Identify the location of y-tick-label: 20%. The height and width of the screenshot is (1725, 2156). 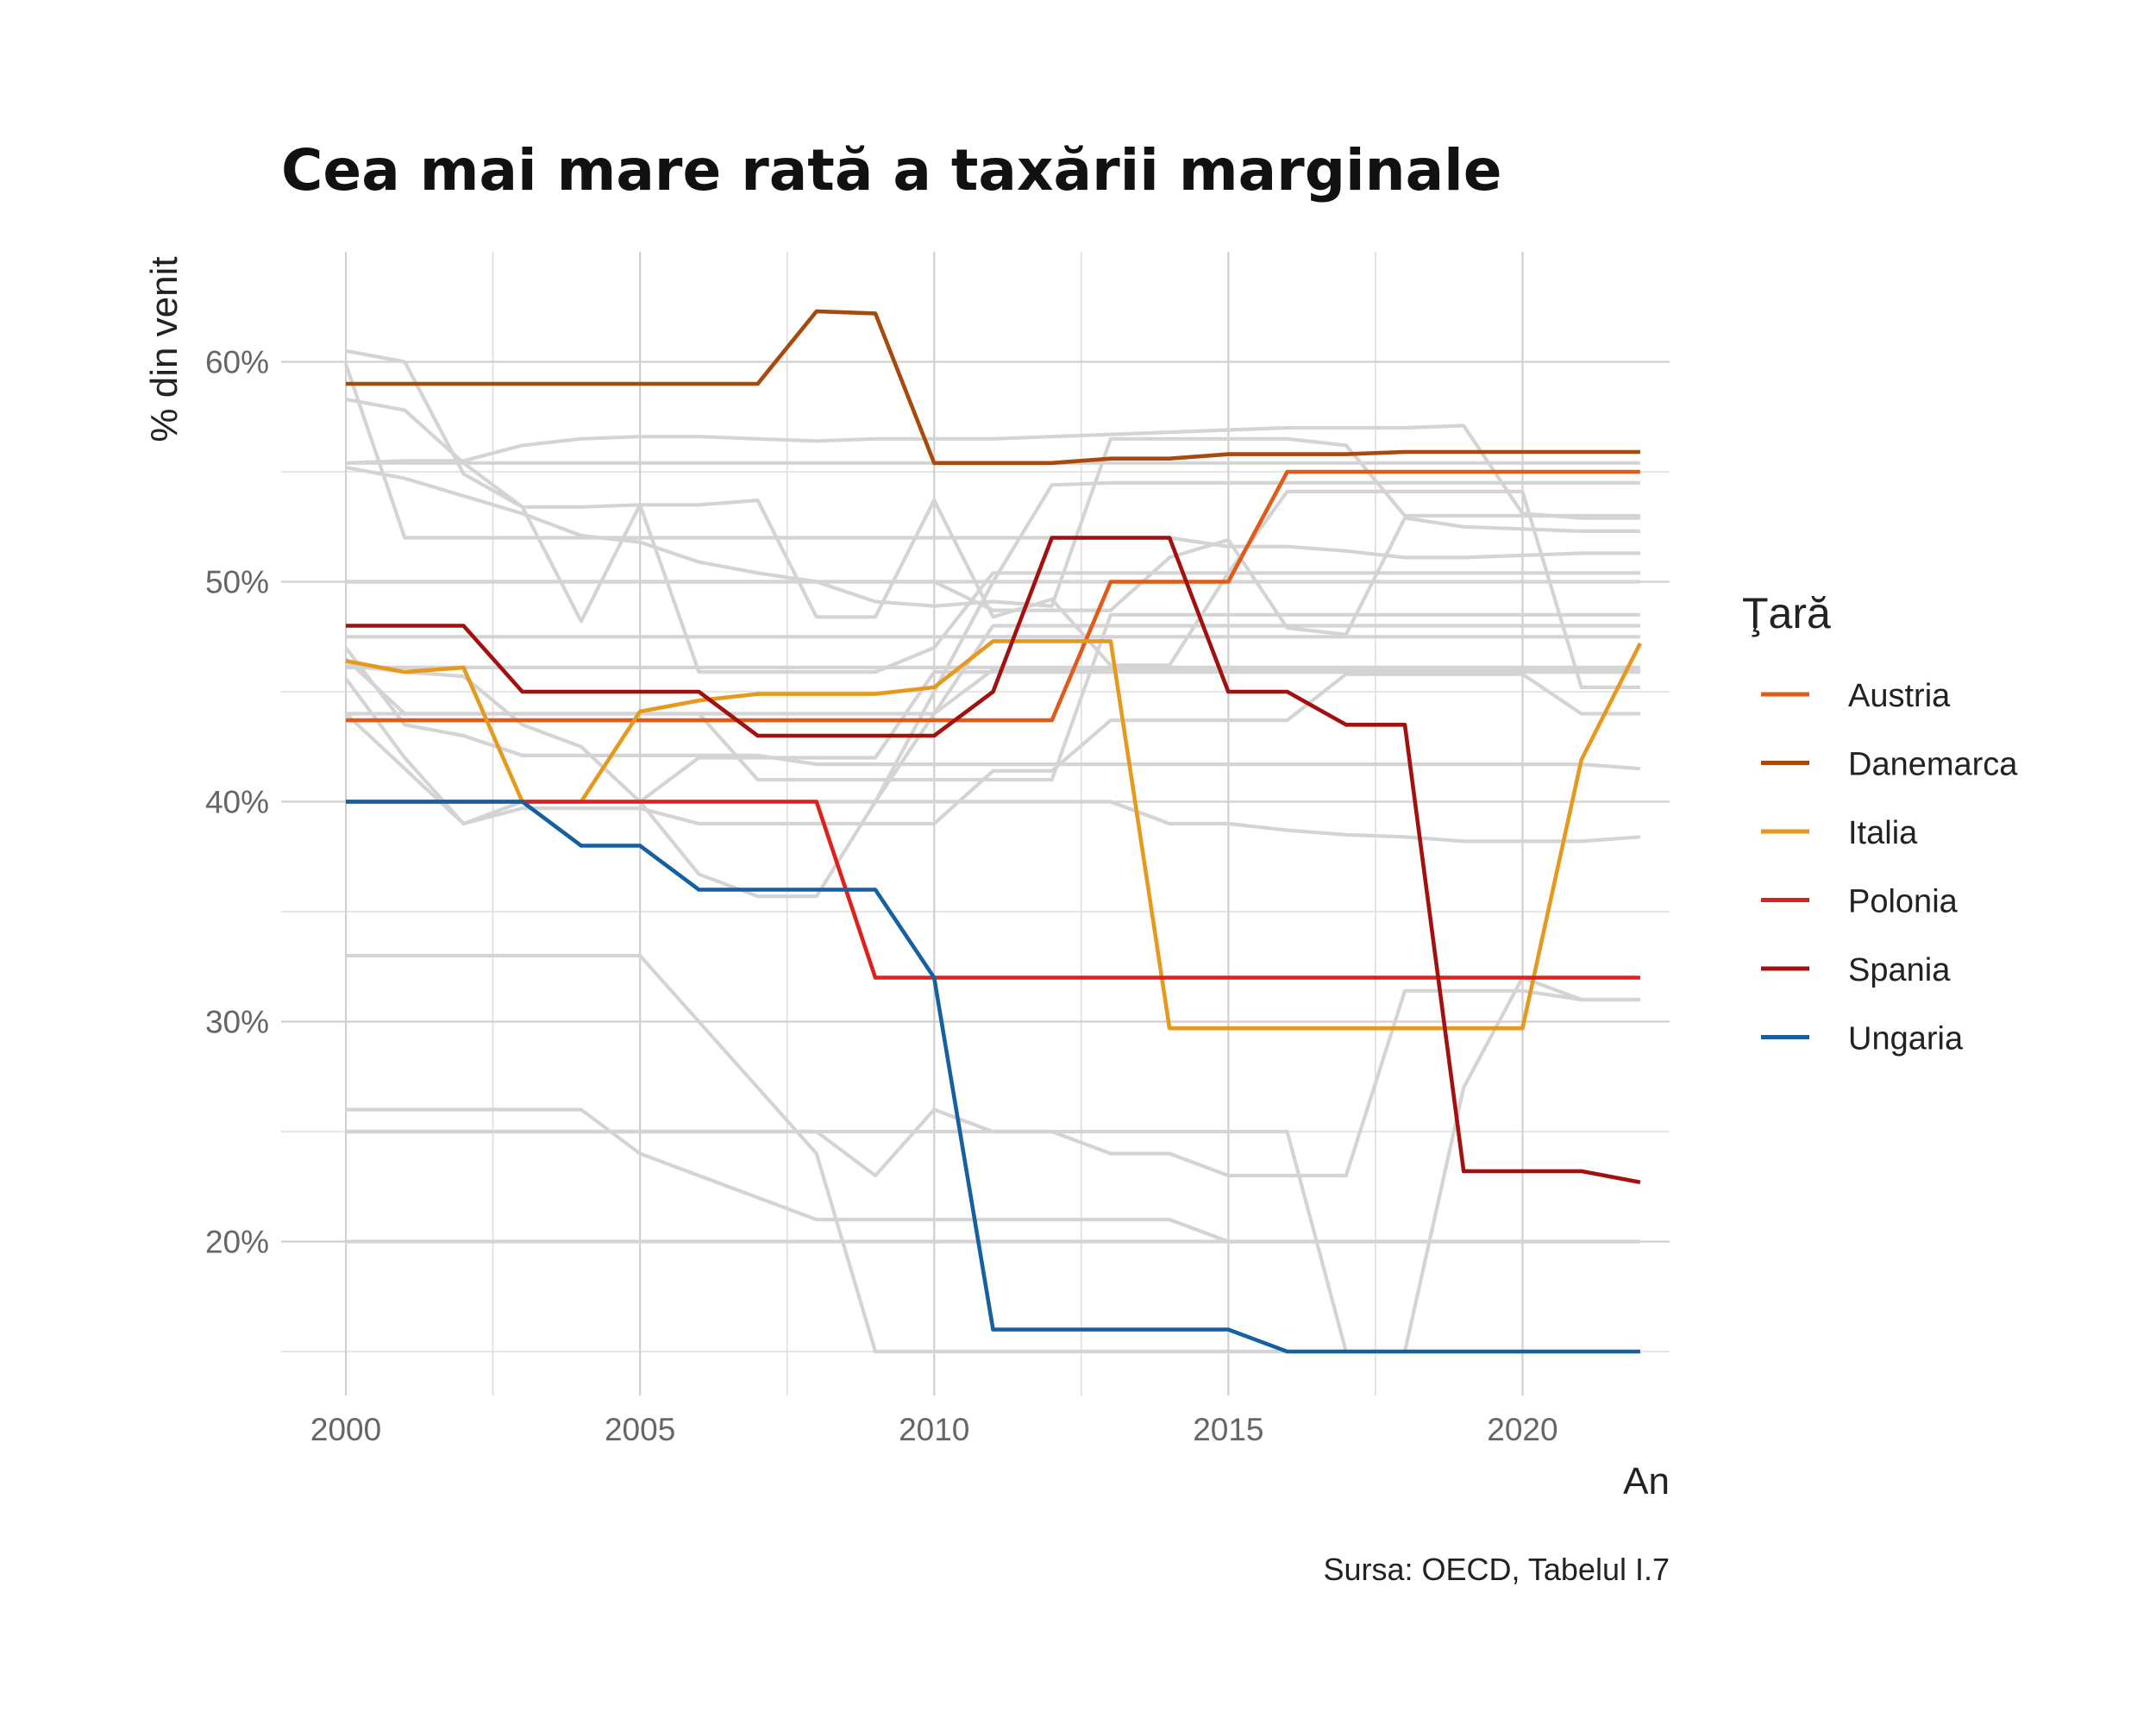
(237, 1242).